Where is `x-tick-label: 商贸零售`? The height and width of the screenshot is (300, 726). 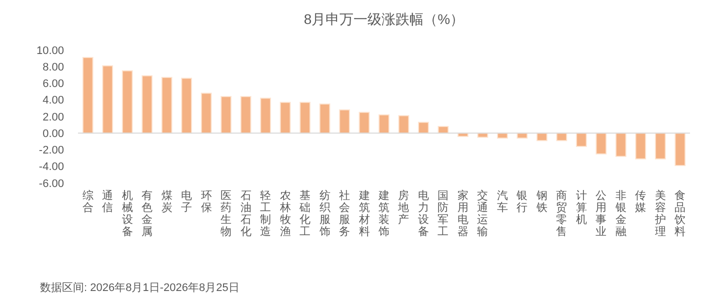 x-tick-label: 商贸零售 is located at coordinates (562, 213).